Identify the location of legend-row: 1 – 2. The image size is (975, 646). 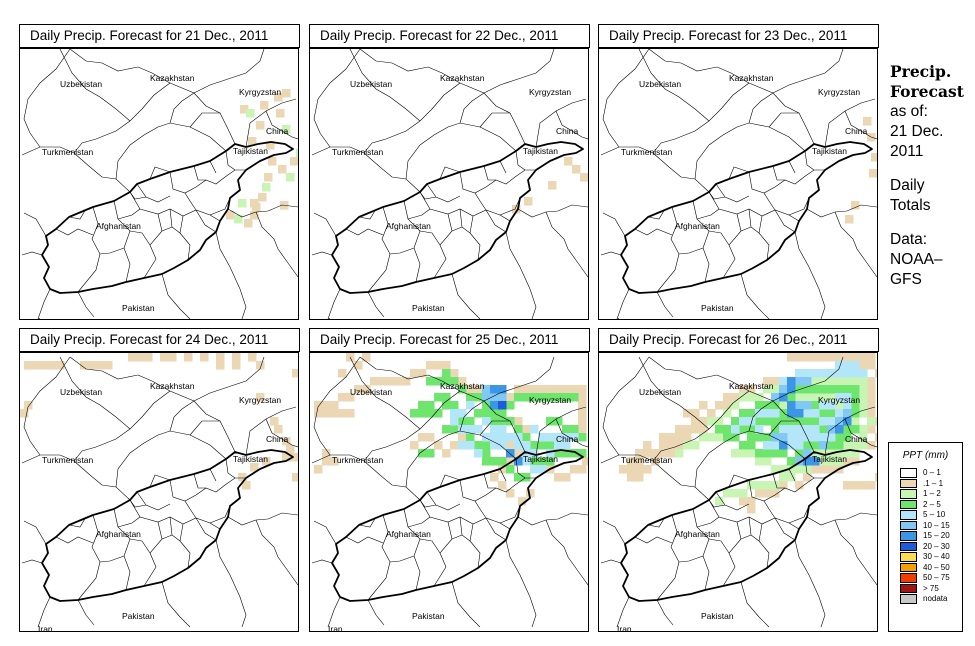
(925, 494).